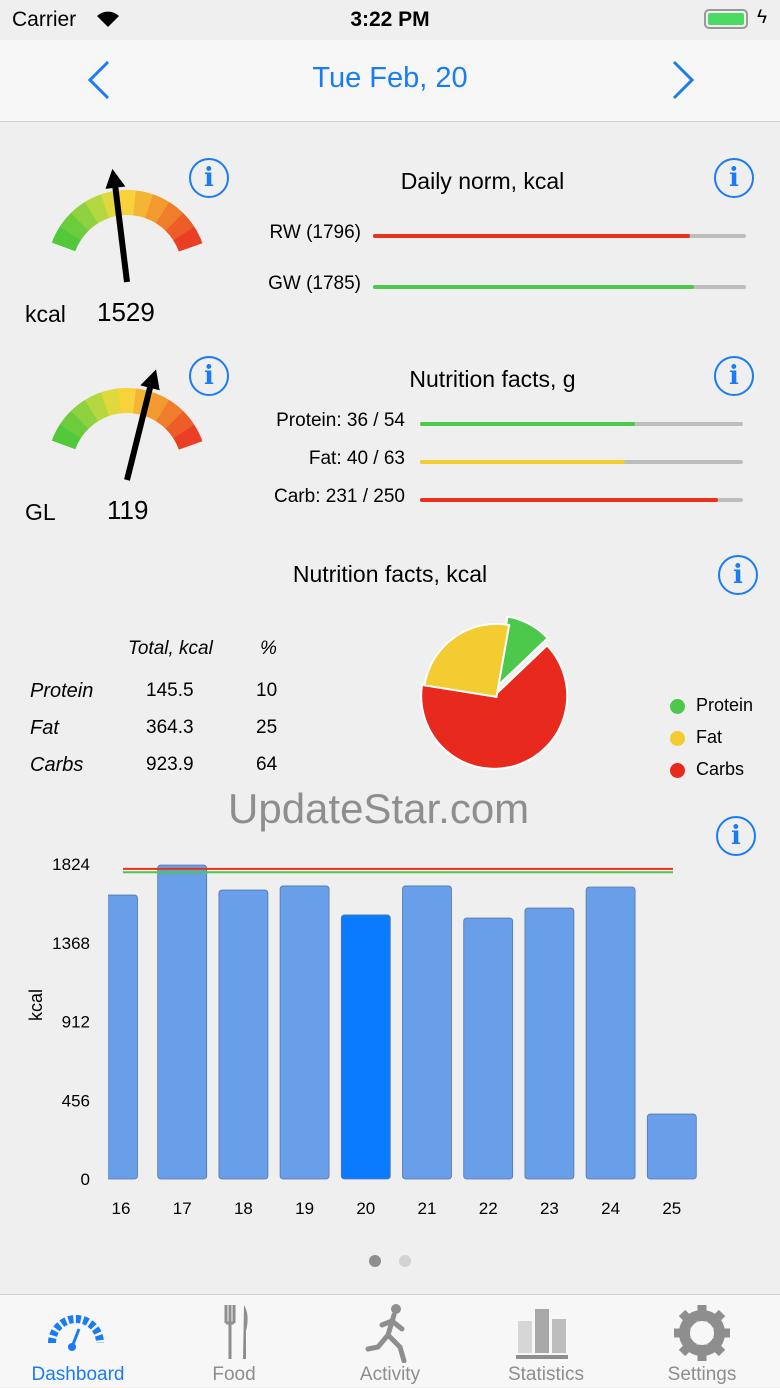 The image size is (780, 1388). What do you see at coordinates (390, 1374) in the screenshot?
I see `tab-label: Activity` at bounding box center [390, 1374].